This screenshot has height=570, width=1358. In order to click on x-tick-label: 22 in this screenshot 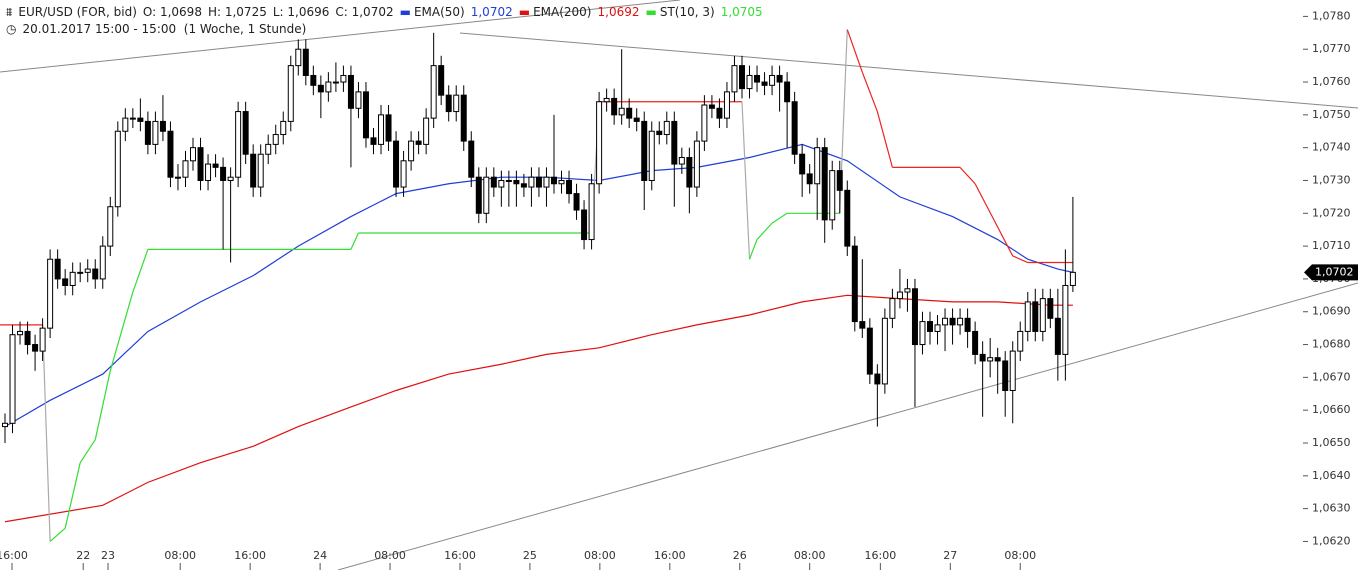, I will do `click(83, 555)`.